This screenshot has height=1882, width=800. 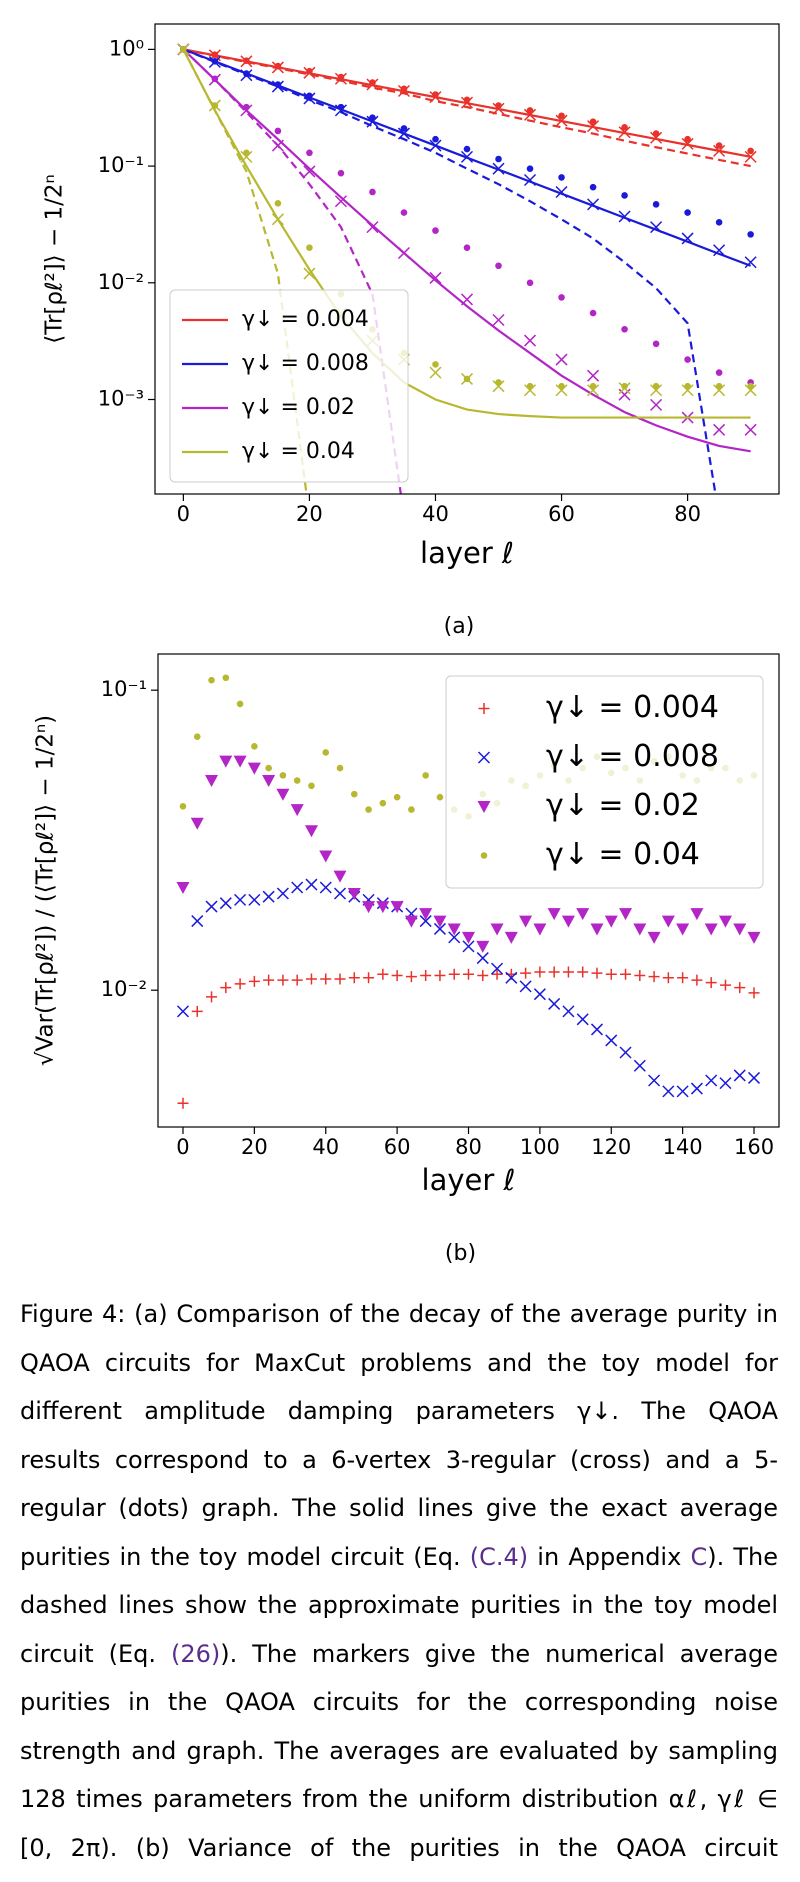 What do you see at coordinates (609, 1556) in the screenshot?
I see `caption-text: in Appendix` at bounding box center [609, 1556].